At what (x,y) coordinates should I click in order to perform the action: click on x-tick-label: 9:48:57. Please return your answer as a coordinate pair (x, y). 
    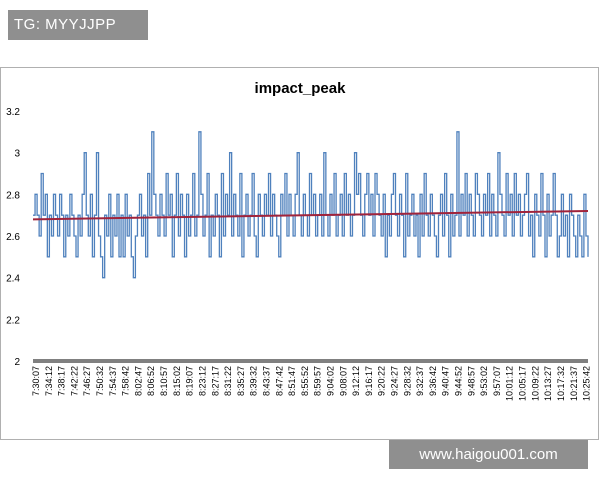
    Looking at the image, I should click on (471, 381).